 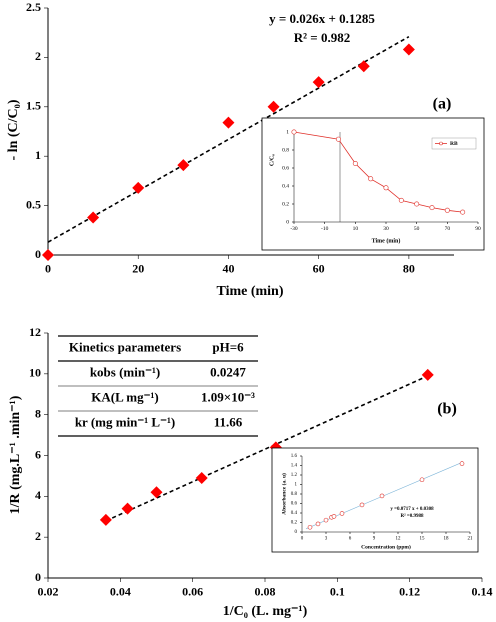 What do you see at coordinates (138, 269) in the screenshot?
I see `x-tick-label: 20` at bounding box center [138, 269].